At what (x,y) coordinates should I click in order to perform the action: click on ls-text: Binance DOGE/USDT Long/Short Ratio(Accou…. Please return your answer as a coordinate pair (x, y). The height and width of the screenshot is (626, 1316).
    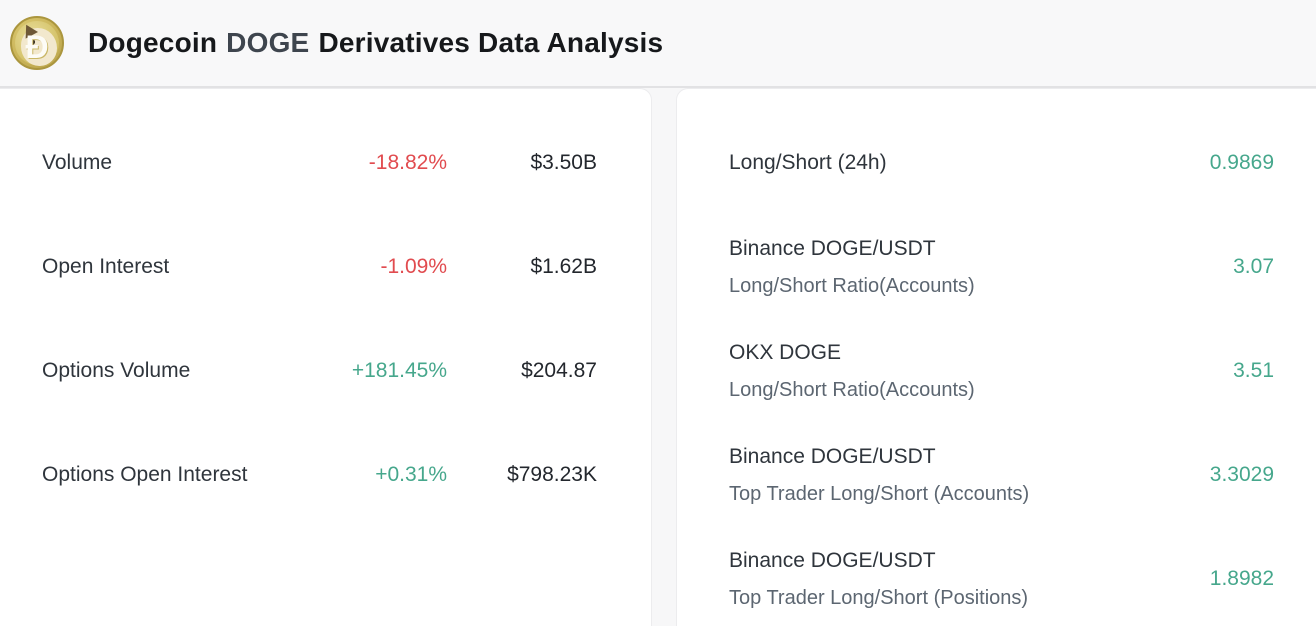
    Looking at the image, I should click on (931, 267).